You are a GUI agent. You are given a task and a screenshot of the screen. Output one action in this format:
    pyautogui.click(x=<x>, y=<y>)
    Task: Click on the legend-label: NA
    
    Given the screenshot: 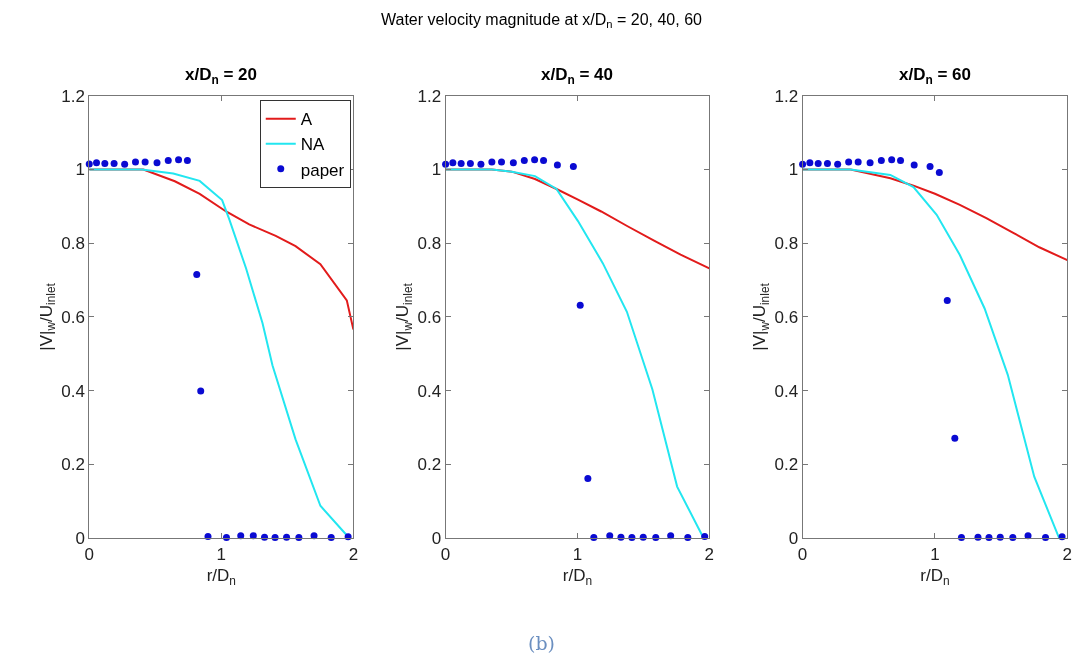 What is the action you would take?
    pyautogui.click(x=313, y=145)
    